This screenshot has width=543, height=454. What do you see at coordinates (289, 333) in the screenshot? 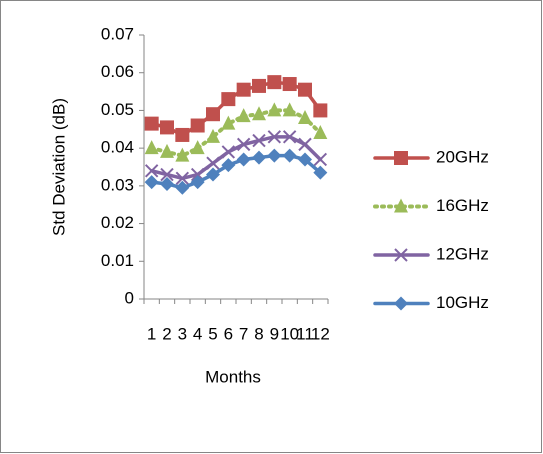
I see `x-tick-label: 10` at bounding box center [289, 333].